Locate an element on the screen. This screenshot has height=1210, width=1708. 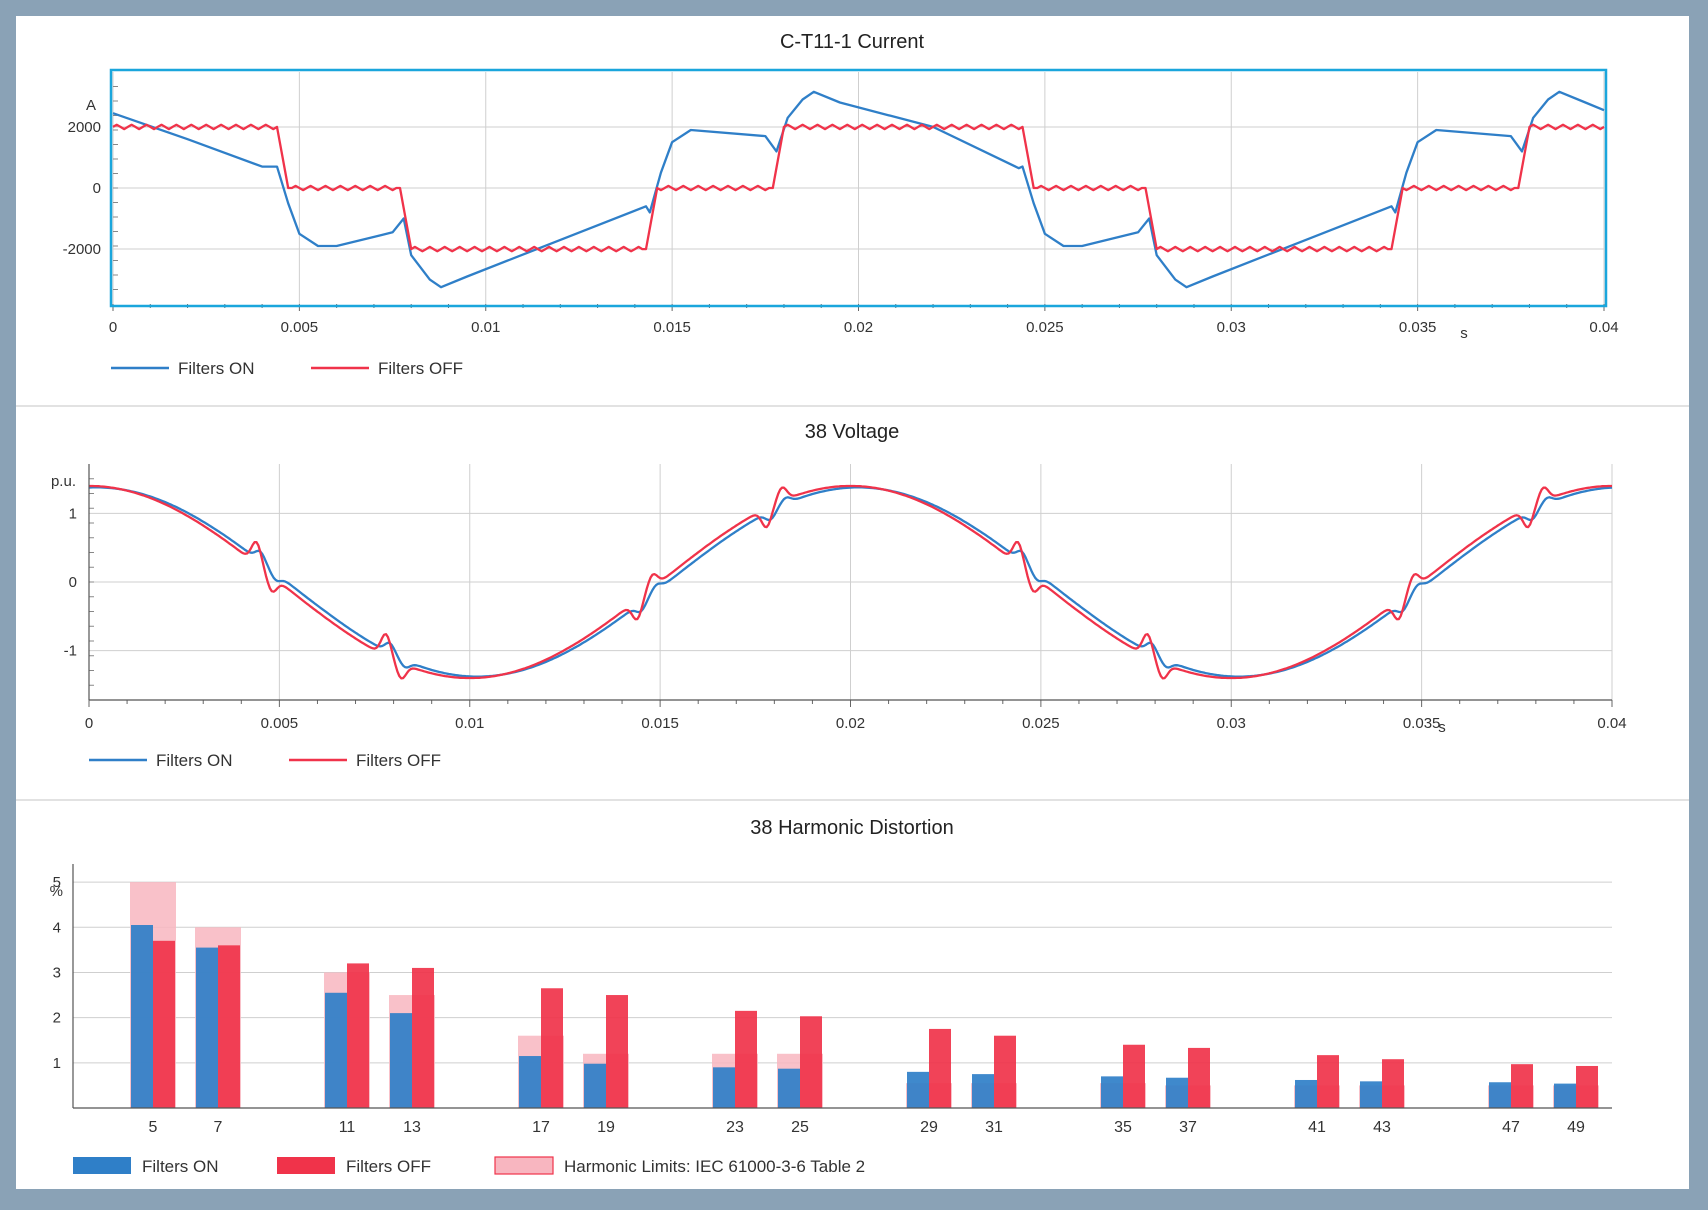
x-tick-label: 13 is located at coordinates (412, 1127).